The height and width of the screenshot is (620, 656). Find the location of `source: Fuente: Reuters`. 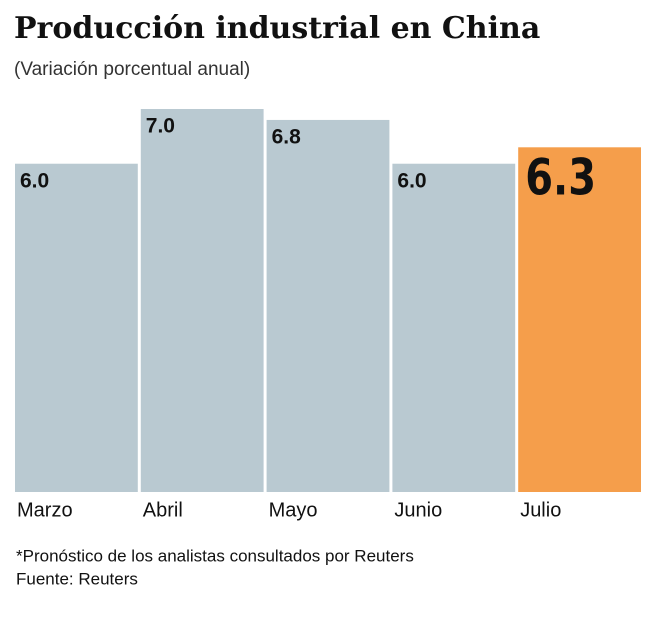

source: Fuente: Reuters is located at coordinates (77, 578).